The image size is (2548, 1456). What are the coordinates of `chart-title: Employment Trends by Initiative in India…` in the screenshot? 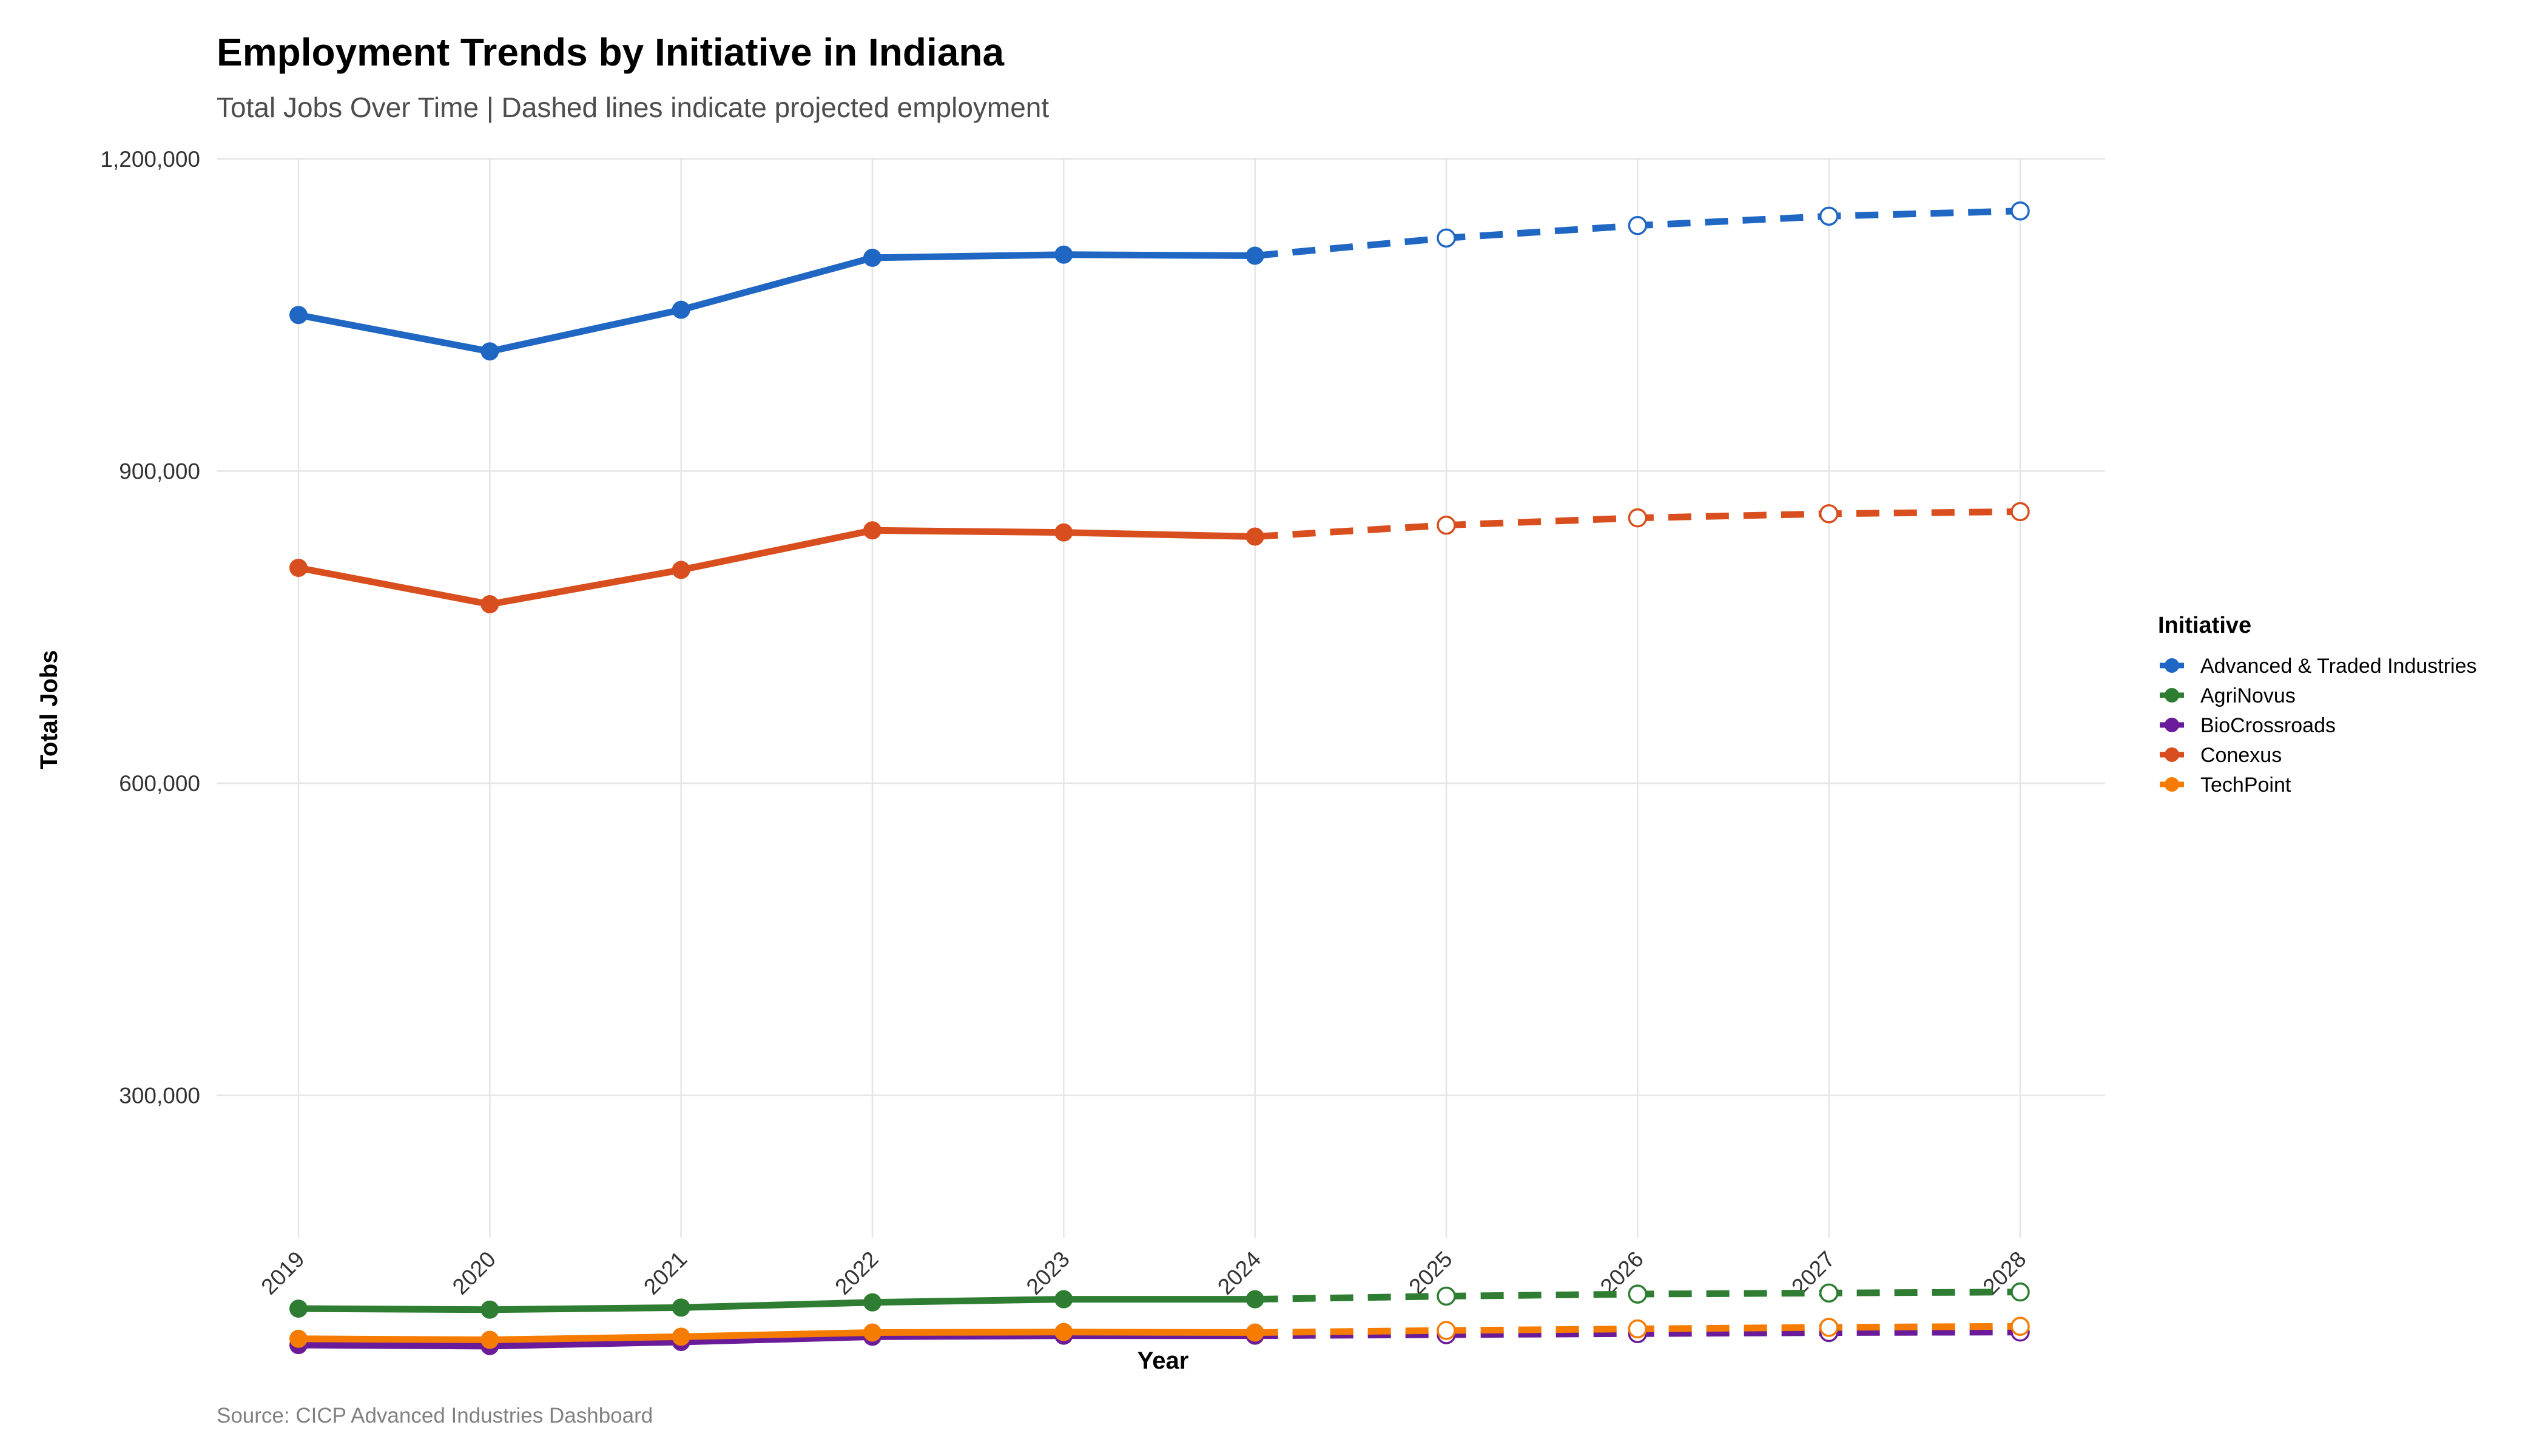 It's located at (610, 52).